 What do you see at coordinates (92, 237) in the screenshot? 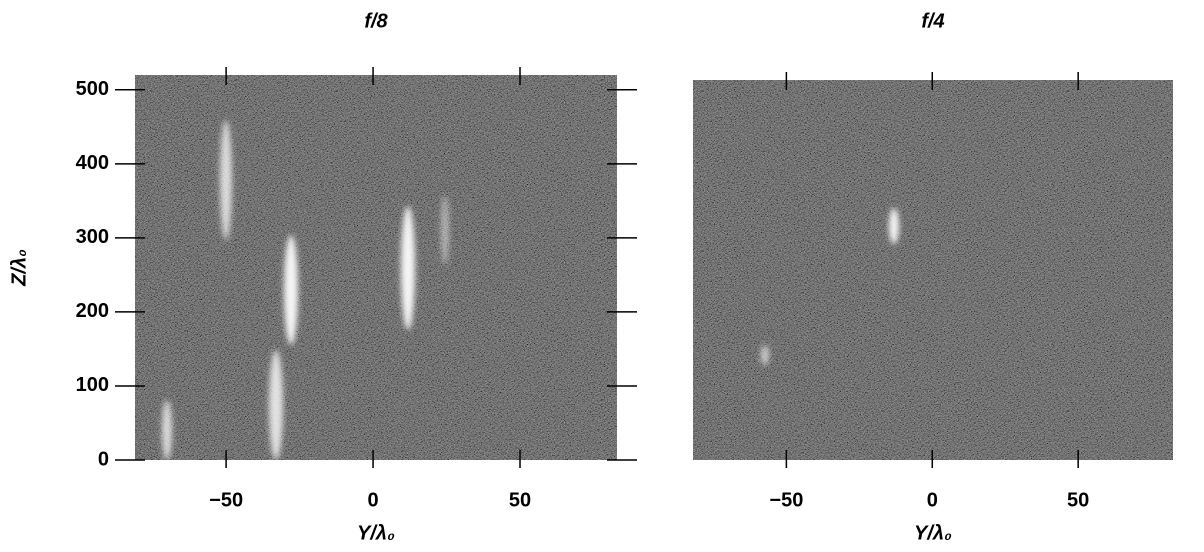
I see `y-tick-label: 300` at bounding box center [92, 237].